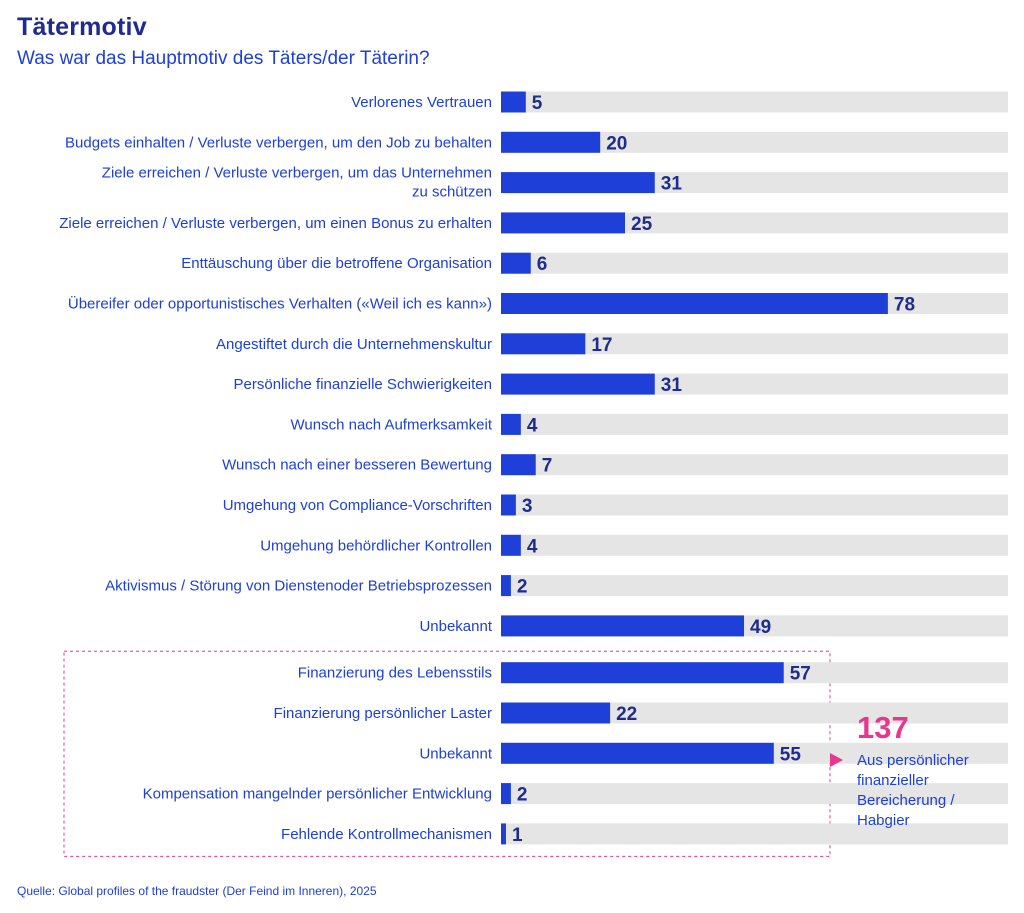  Describe the element at coordinates (527, 506) in the screenshot. I see `bar-value-label: 3` at that location.